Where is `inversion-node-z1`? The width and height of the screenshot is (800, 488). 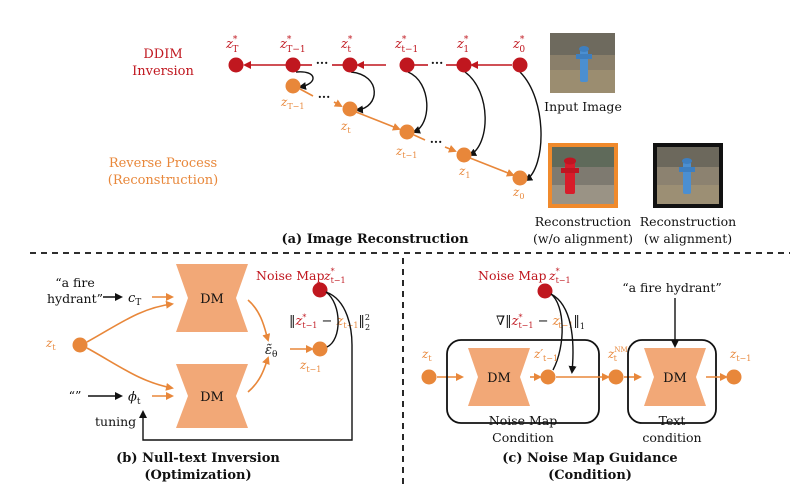 inversion-node-z1 is located at coordinates (464, 65).